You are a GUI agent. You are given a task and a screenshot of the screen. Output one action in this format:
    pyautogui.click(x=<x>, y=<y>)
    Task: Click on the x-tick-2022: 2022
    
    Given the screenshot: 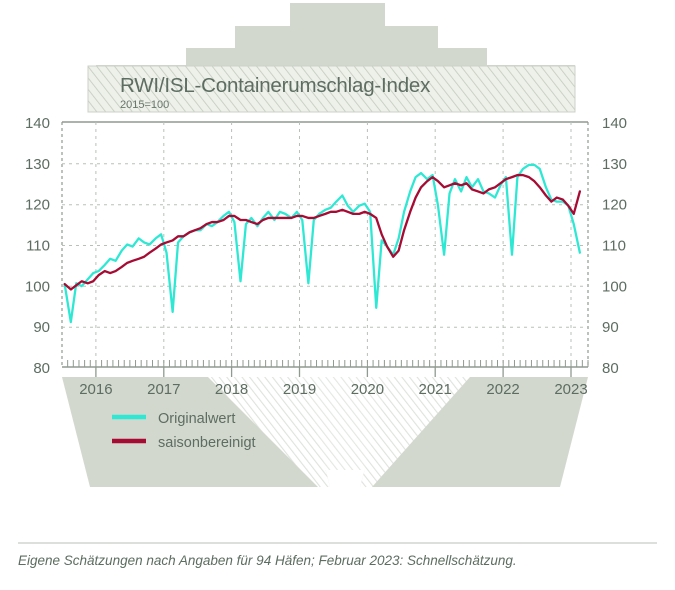 What is the action you would take?
    pyautogui.click(x=502, y=389)
    